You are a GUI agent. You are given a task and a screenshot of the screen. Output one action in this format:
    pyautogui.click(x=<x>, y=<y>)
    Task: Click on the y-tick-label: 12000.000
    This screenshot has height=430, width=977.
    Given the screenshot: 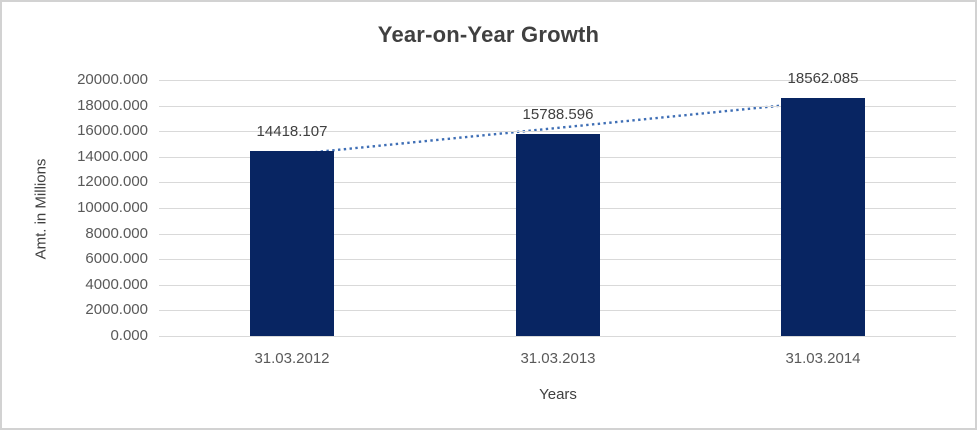 What is the action you would take?
    pyautogui.click(x=112, y=181)
    